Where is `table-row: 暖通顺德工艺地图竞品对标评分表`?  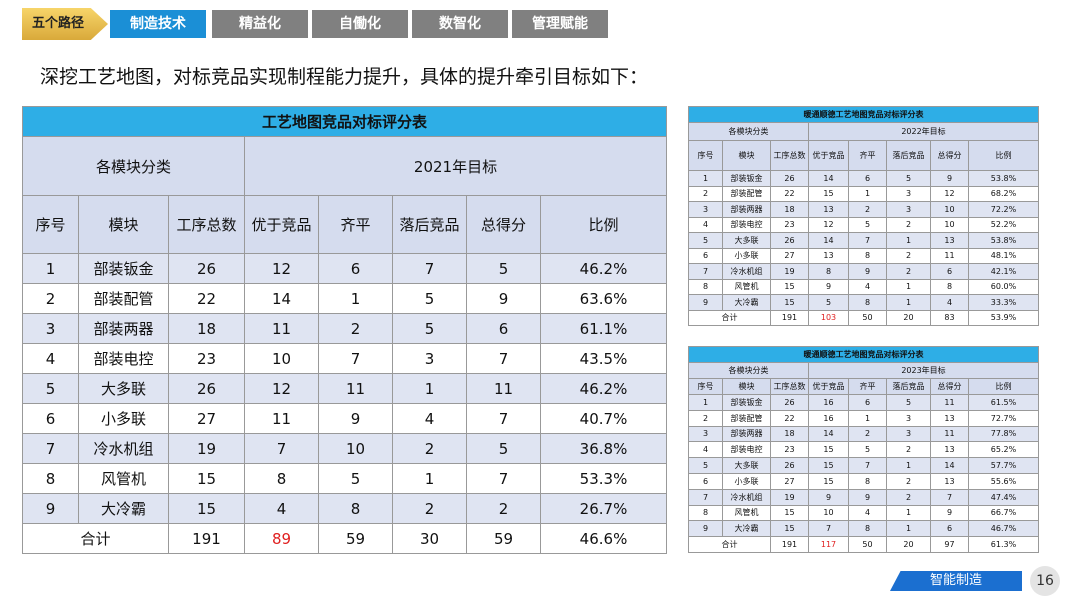
table-row: 暖通顺德工艺地图竞品对标评分表 is located at coordinates (863, 354).